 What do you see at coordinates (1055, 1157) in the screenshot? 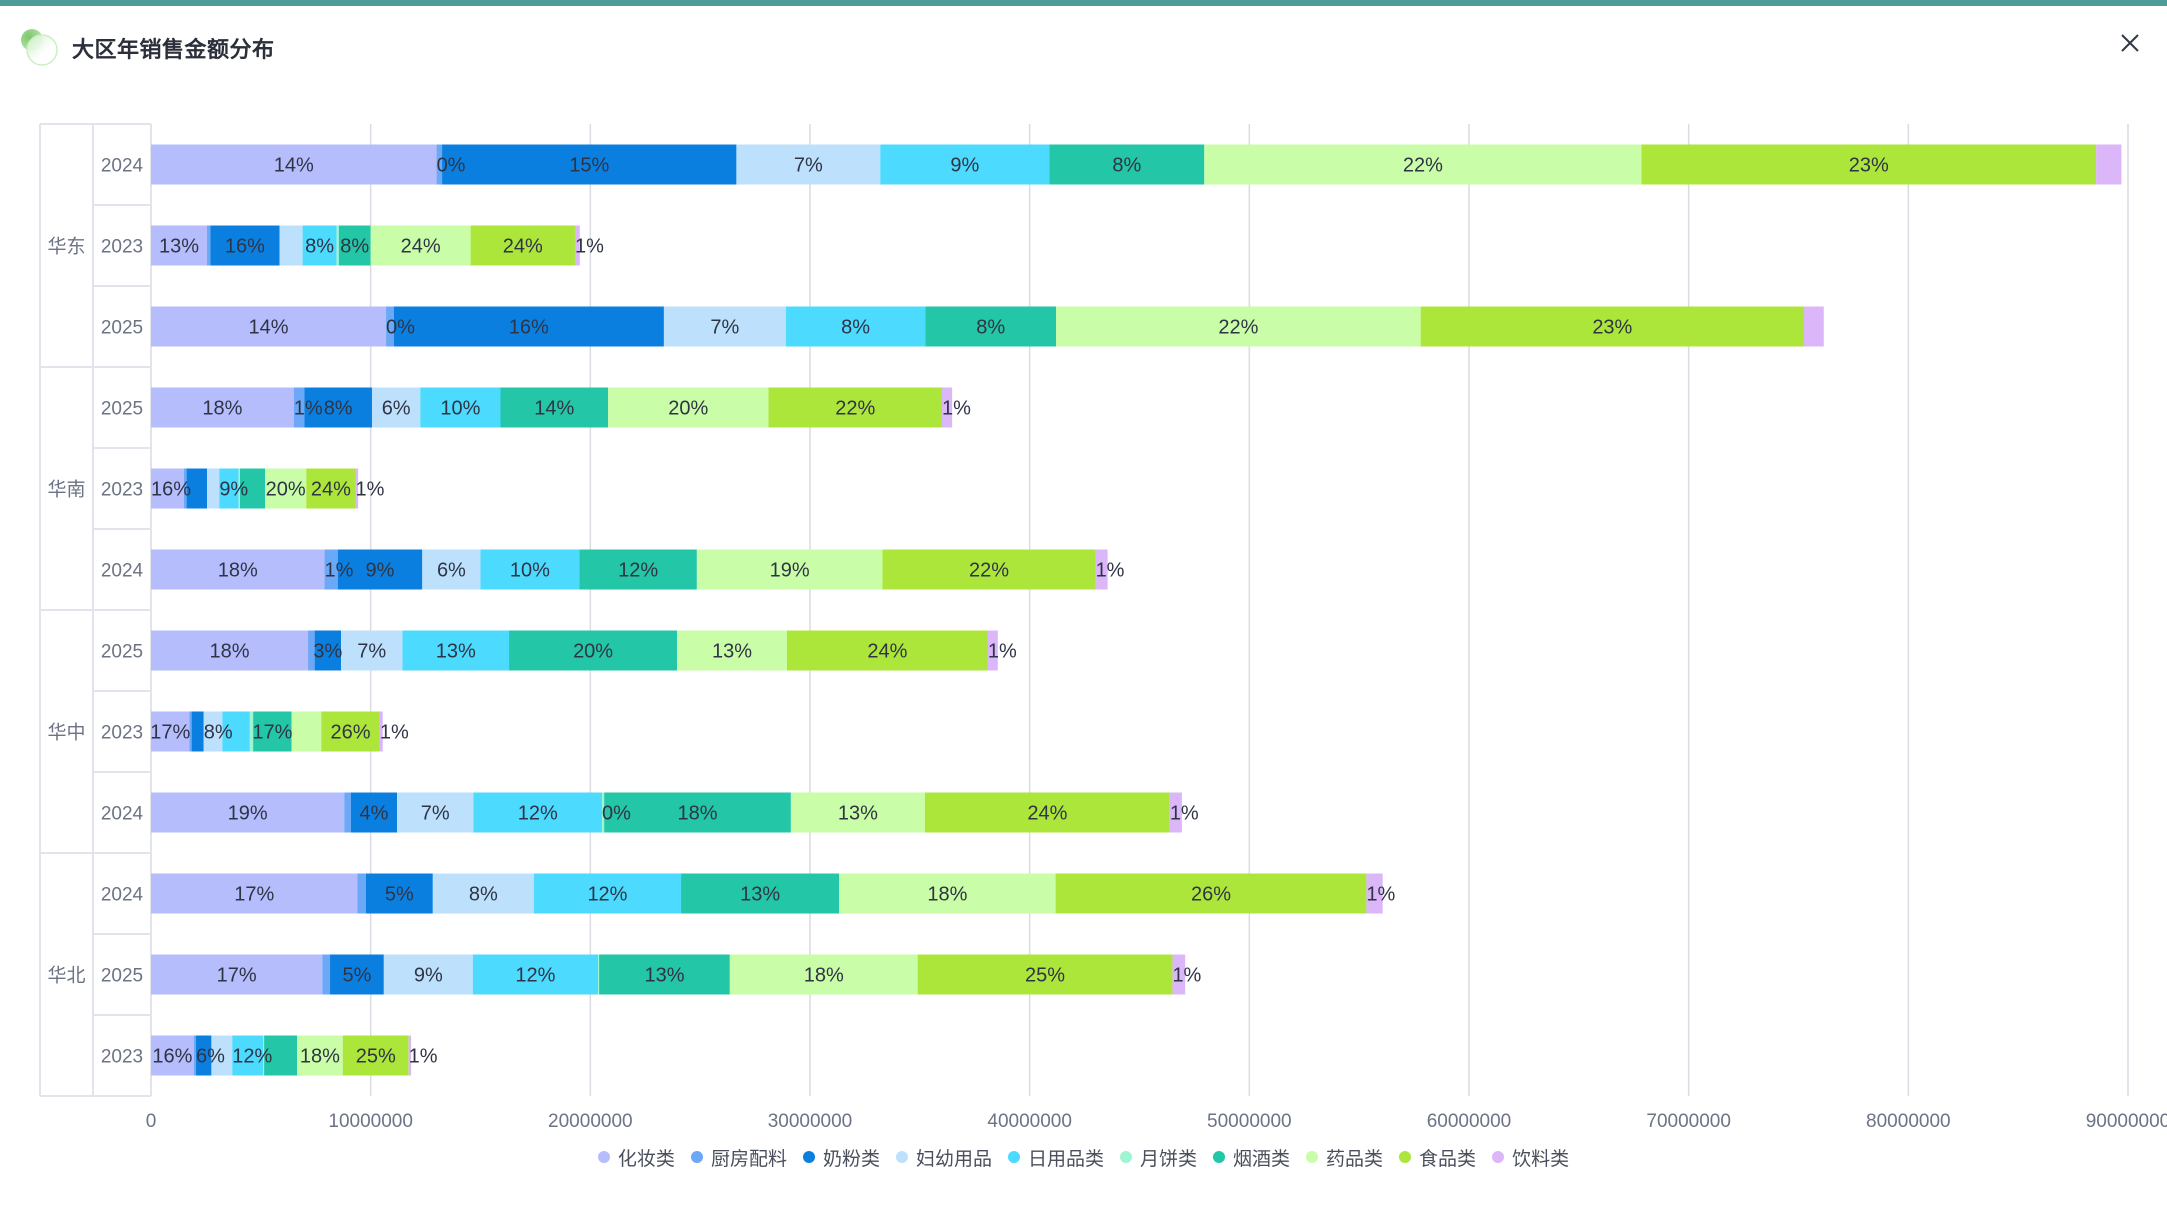
I see `legend-item: 日用品类` at bounding box center [1055, 1157].